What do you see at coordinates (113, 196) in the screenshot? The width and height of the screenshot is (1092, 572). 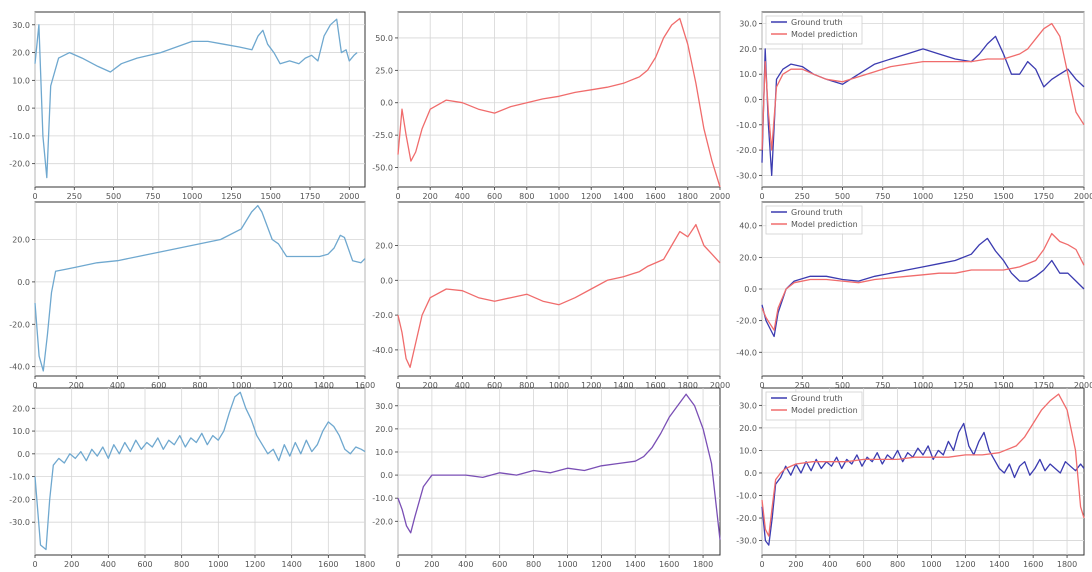 I see `x-tick-label: 500` at bounding box center [113, 196].